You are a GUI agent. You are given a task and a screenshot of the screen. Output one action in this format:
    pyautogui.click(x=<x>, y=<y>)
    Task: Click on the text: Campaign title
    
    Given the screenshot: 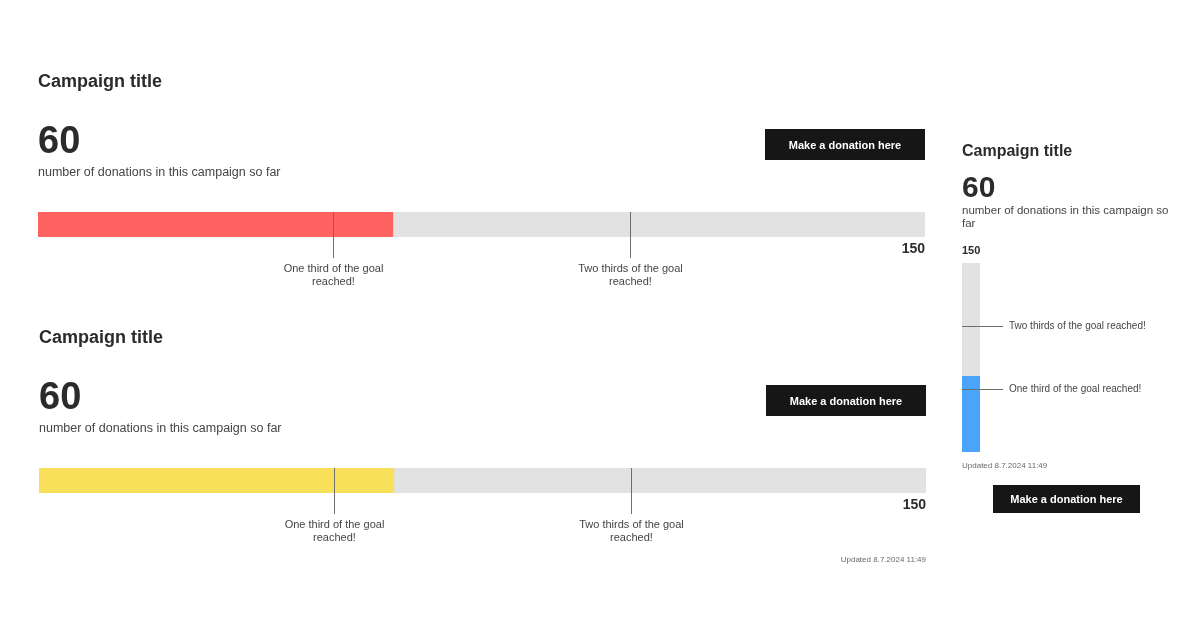 What is the action you would take?
    pyautogui.click(x=1017, y=151)
    